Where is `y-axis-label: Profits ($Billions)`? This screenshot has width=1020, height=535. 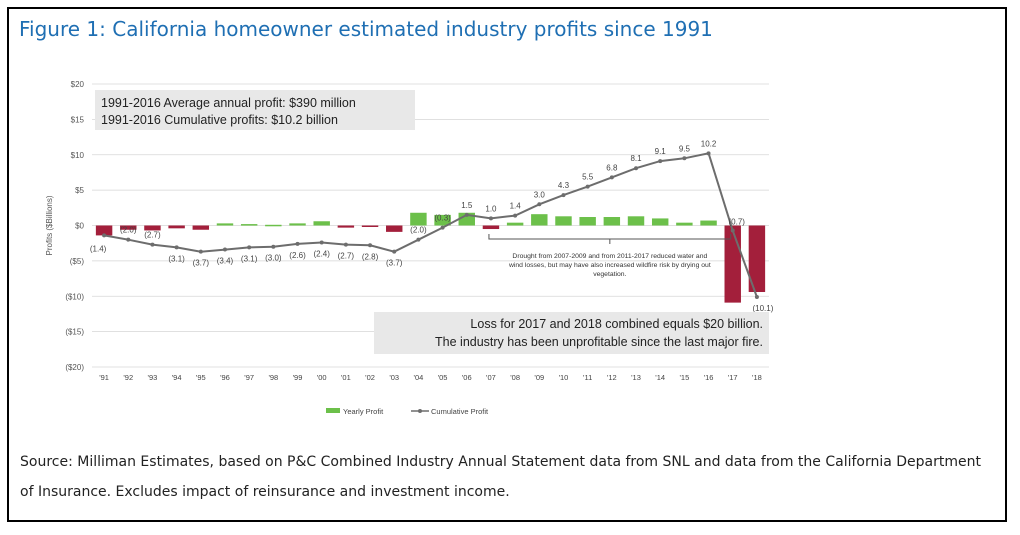 y-axis-label: Profits ($Billions) is located at coordinates (49, 225).